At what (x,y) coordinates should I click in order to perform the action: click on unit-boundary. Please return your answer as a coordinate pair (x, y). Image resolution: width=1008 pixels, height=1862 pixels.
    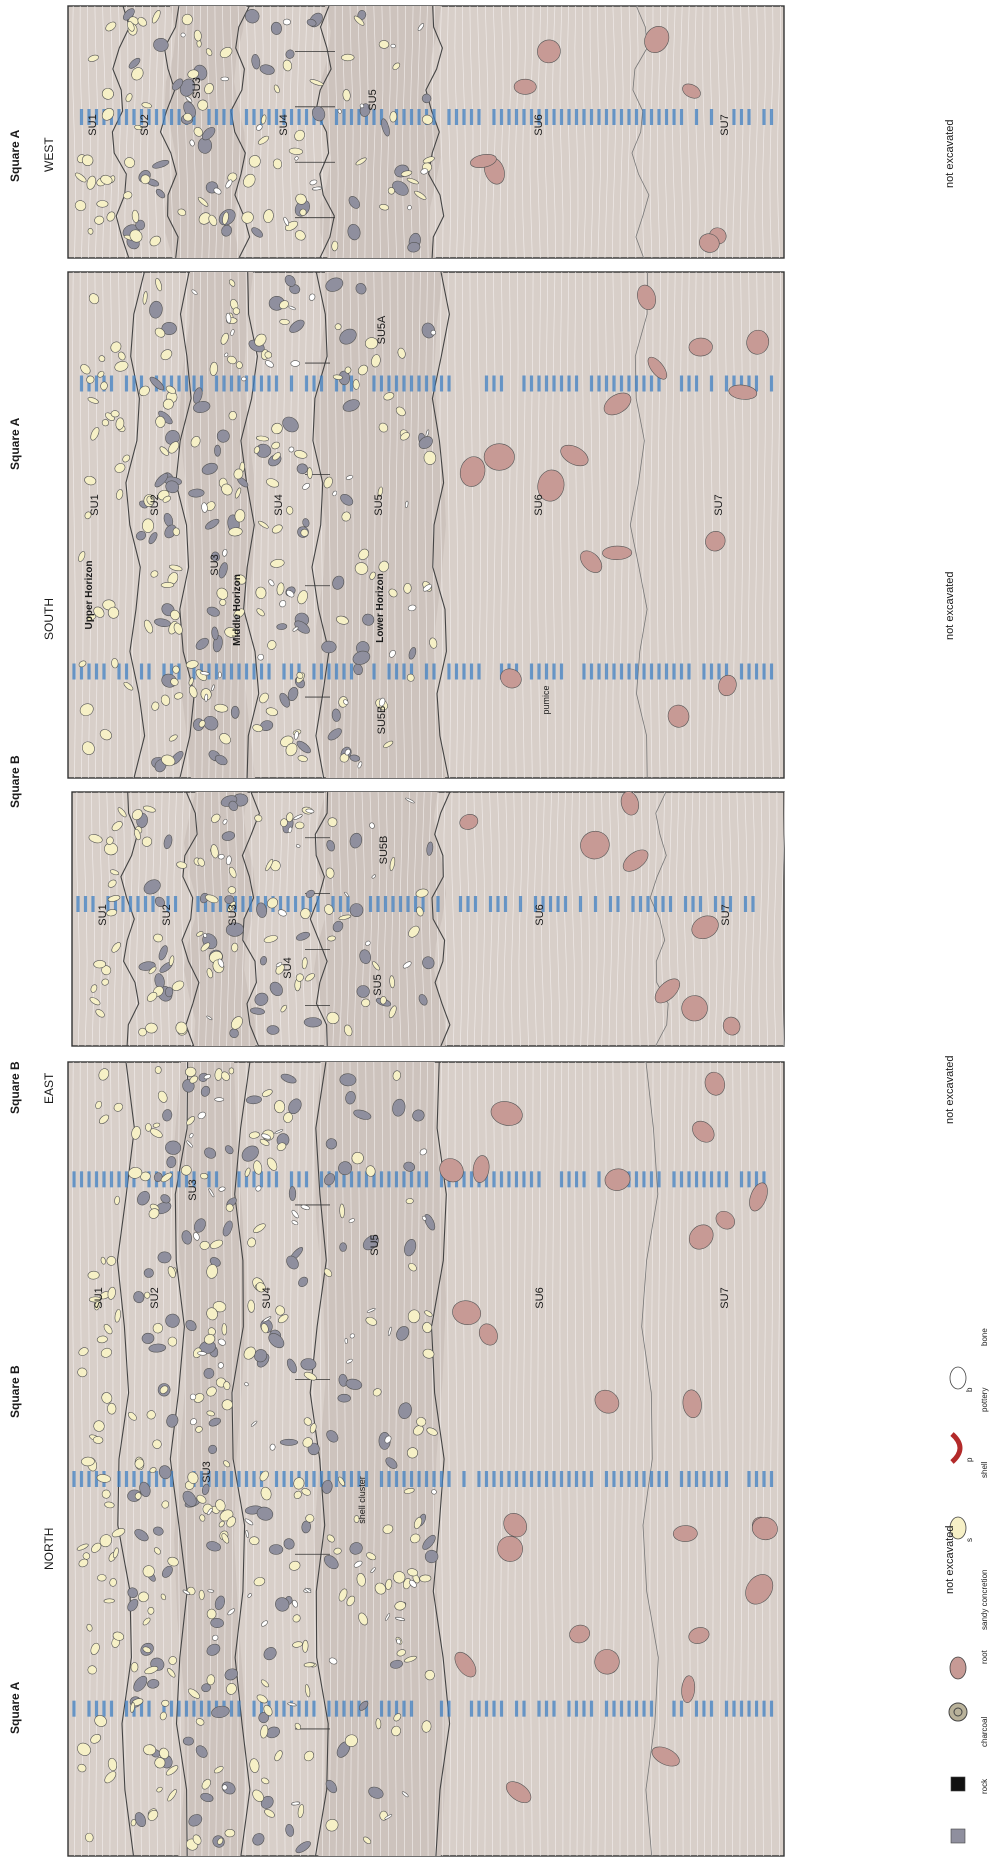
    Looking at the image, I should click on (435, 132).